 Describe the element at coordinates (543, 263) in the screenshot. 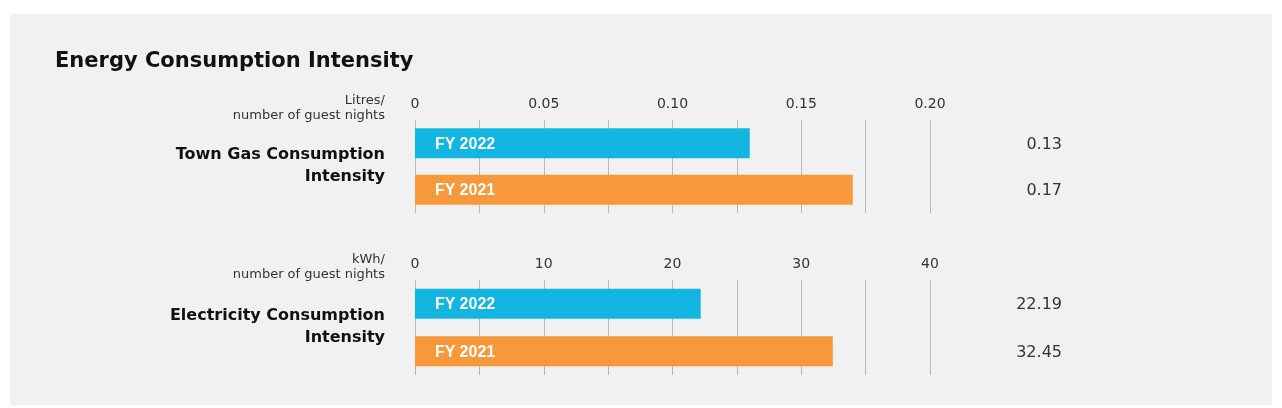

I see `x-tick-label: 10` at that location.